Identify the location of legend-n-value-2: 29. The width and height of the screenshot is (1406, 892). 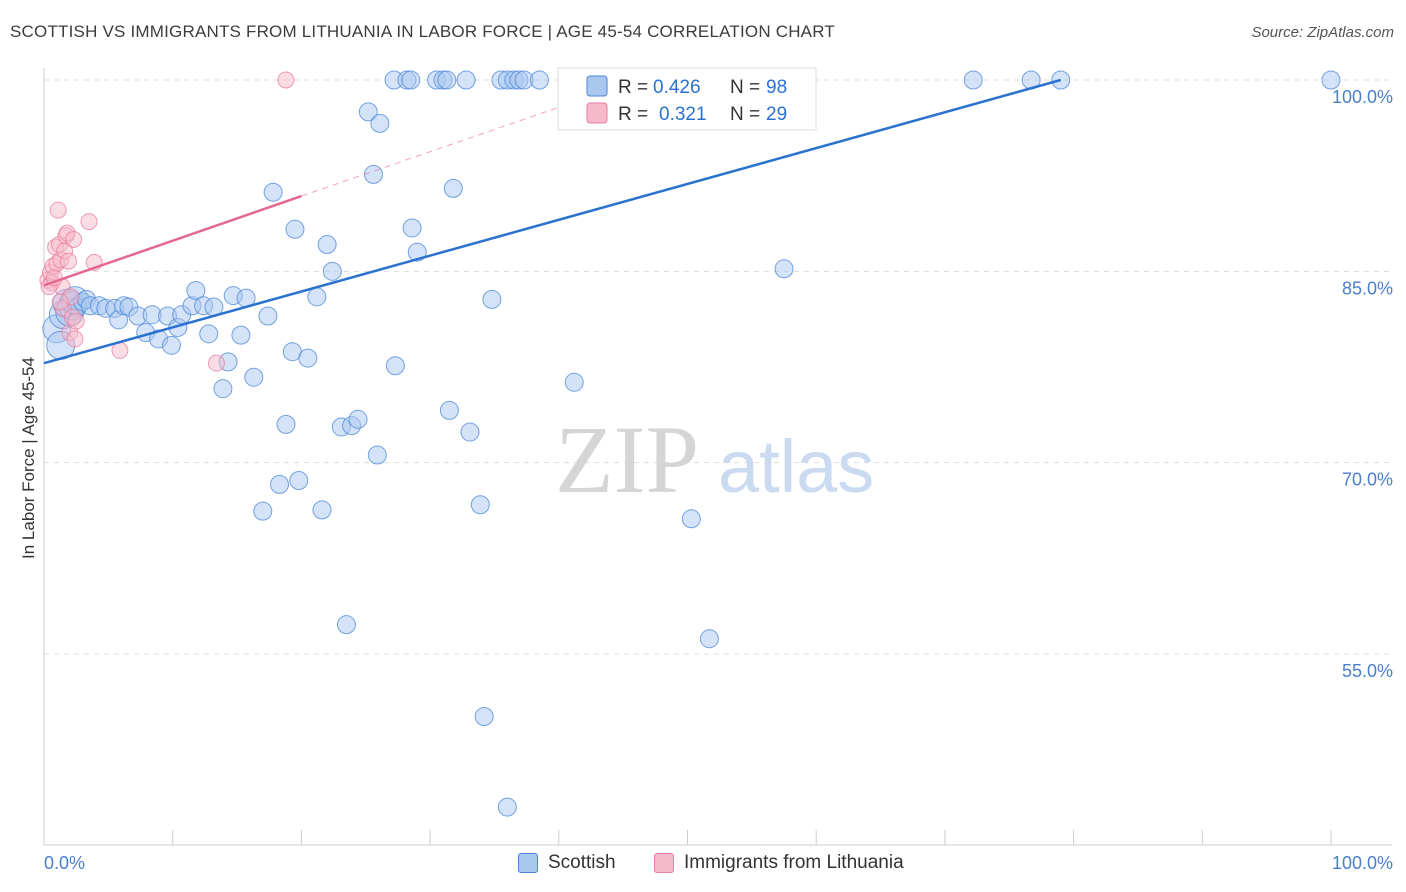
(776, 114).